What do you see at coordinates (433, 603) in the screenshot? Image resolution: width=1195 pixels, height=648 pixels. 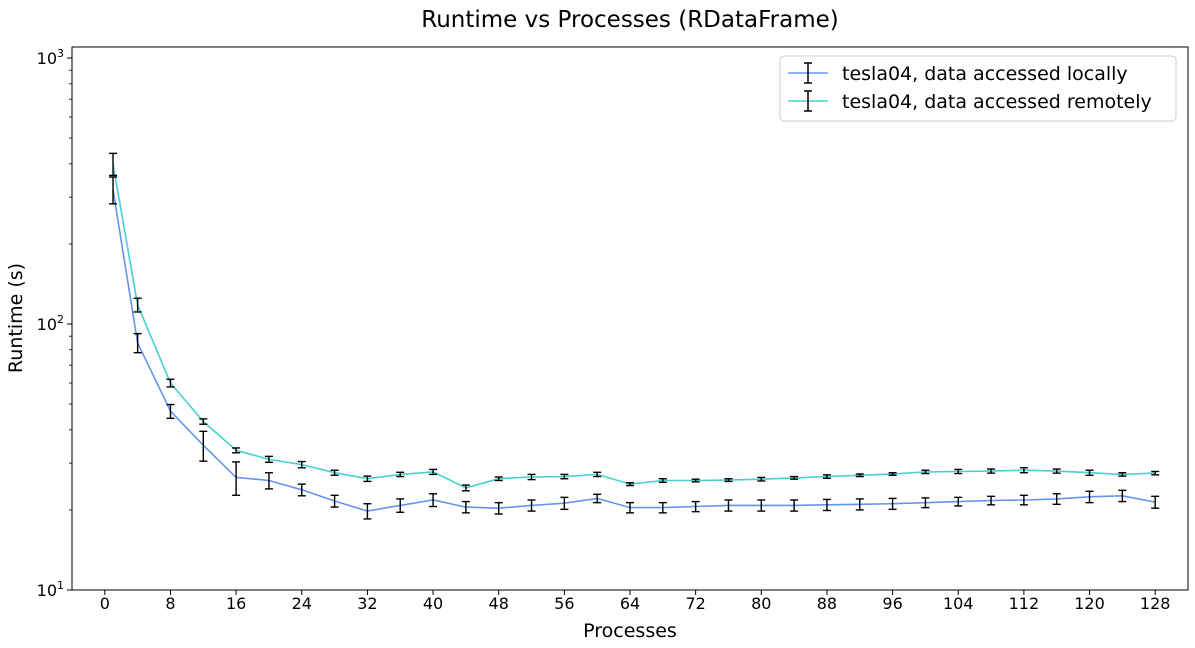 I see `x-tick-label: 40` at bounding box center [433, 603].